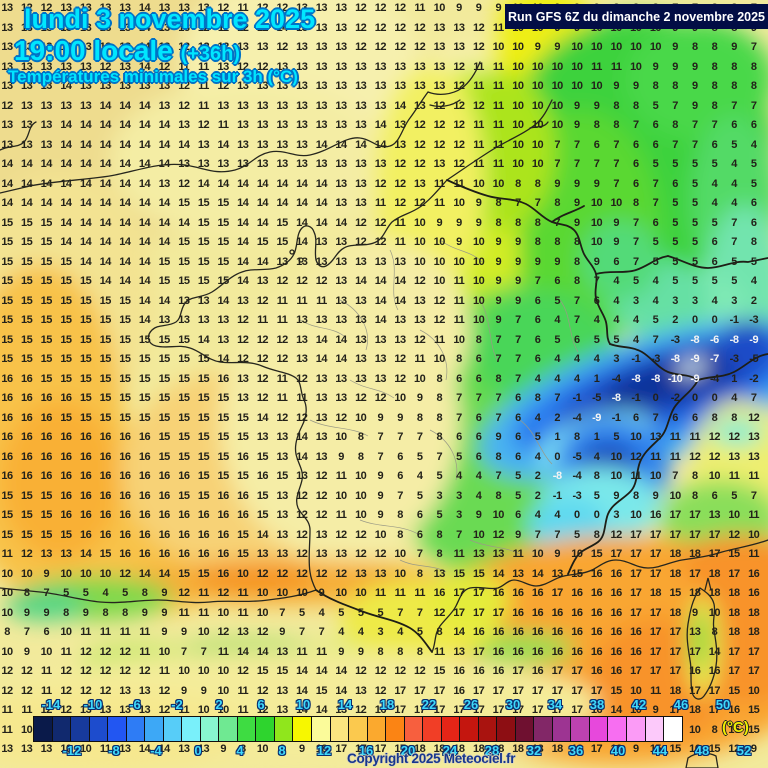 This screenshot has height=768, width=768. I want to click on temp-value: 2, so click(557, 418).